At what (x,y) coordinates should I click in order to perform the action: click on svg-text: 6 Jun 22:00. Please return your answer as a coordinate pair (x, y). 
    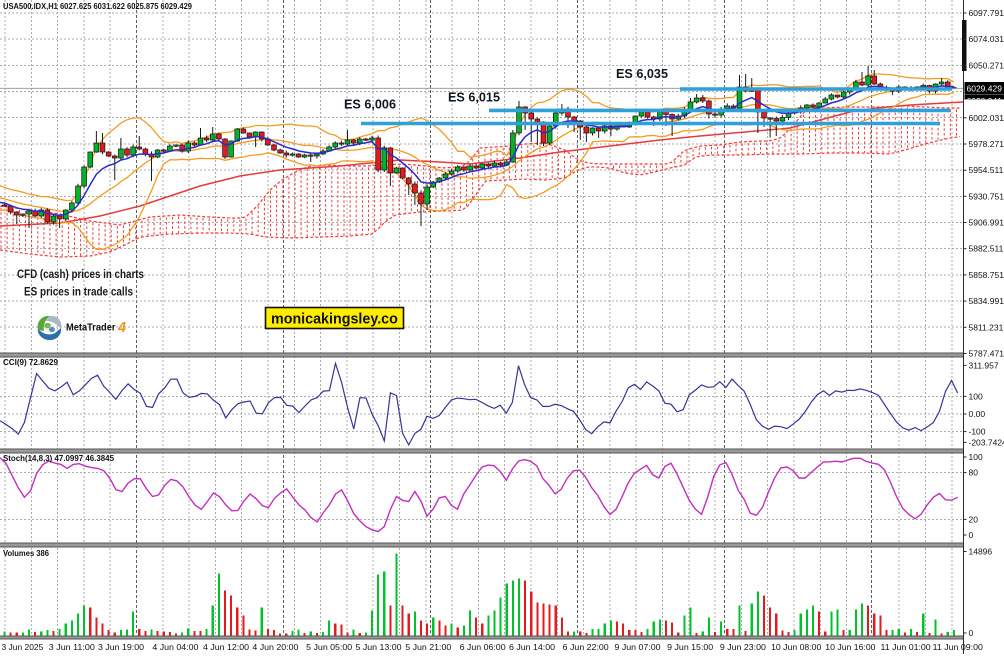
    Looking at the image, I should click on (586, 647).